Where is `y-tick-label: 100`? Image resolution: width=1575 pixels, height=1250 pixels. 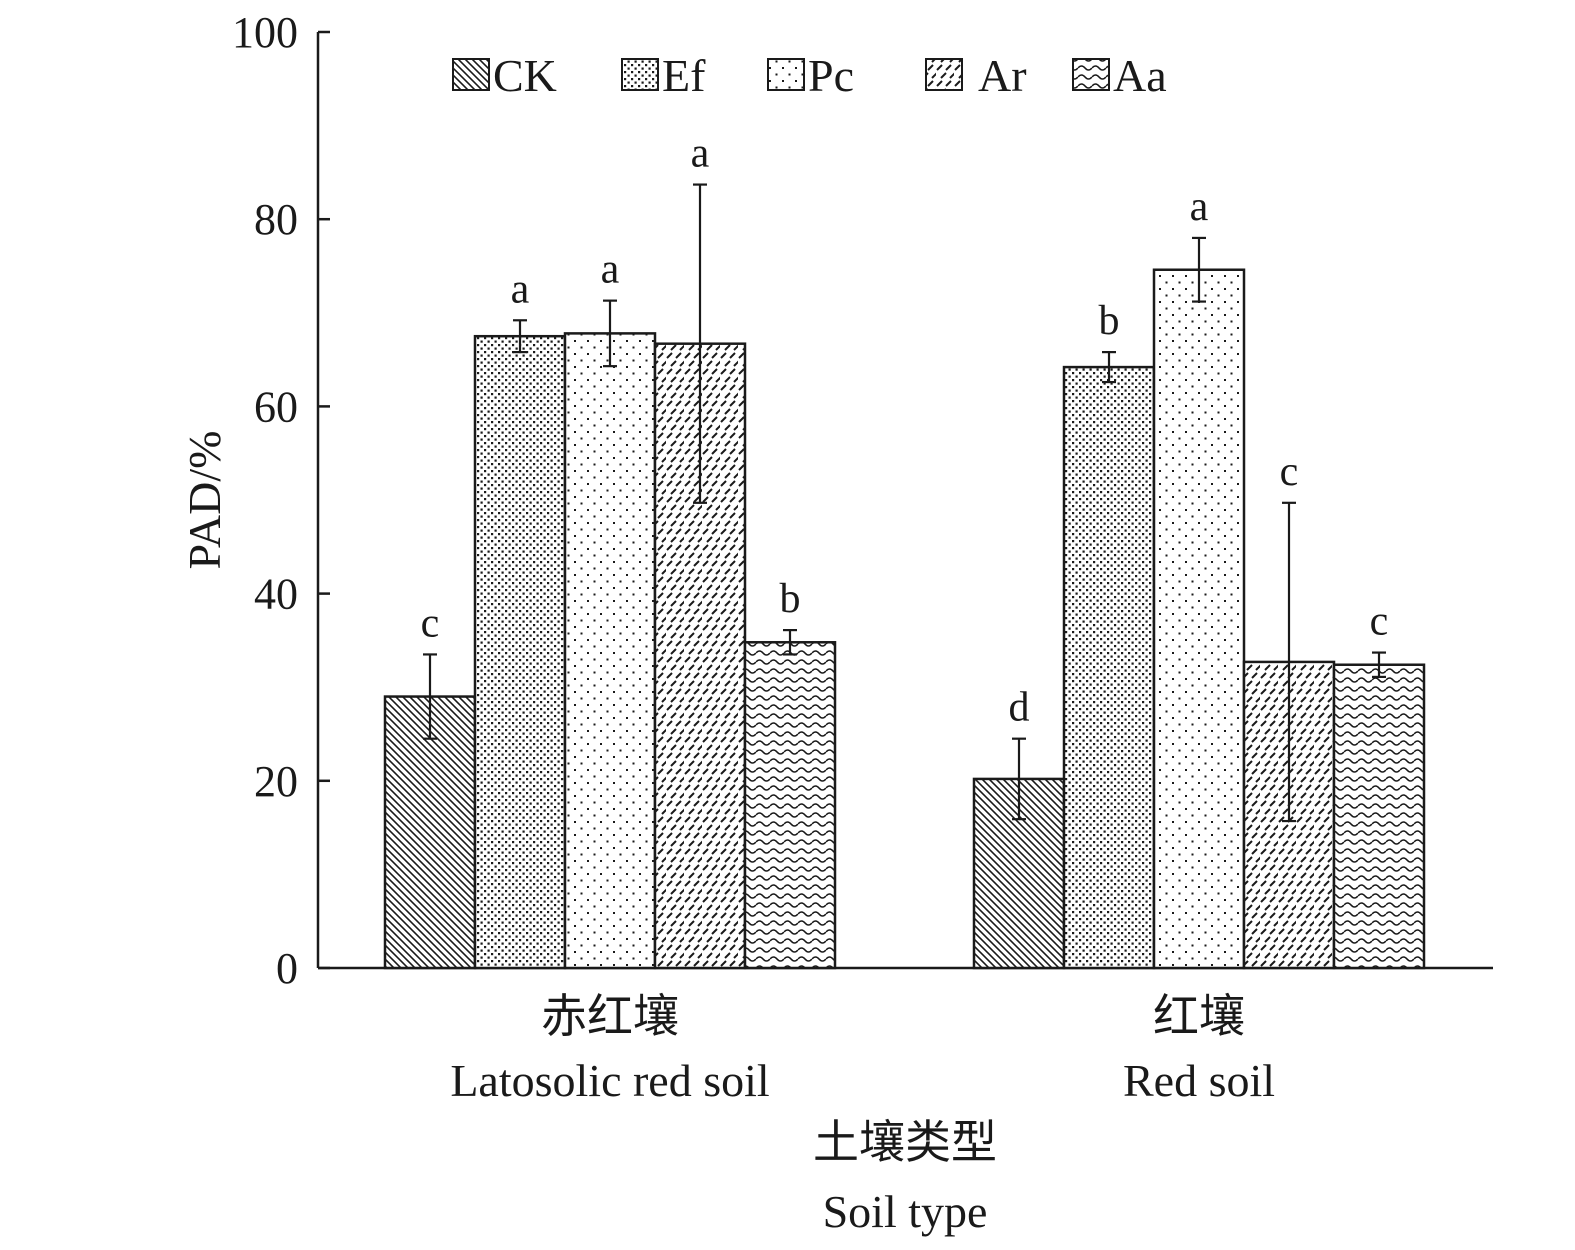 y-tick-label: 100 is located at coordinates (265, 32).